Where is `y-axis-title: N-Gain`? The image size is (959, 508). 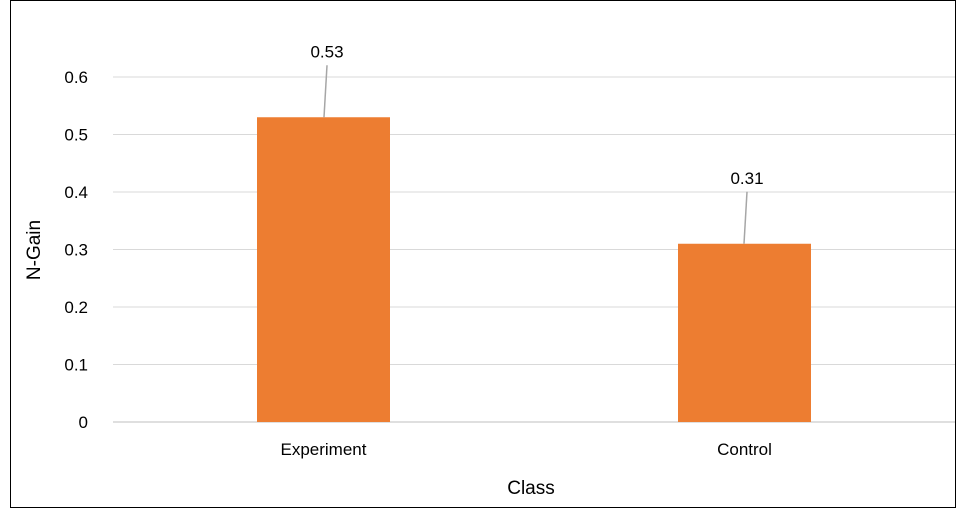 y-axis-title: N-Gain is located at coordinates (34, 250).